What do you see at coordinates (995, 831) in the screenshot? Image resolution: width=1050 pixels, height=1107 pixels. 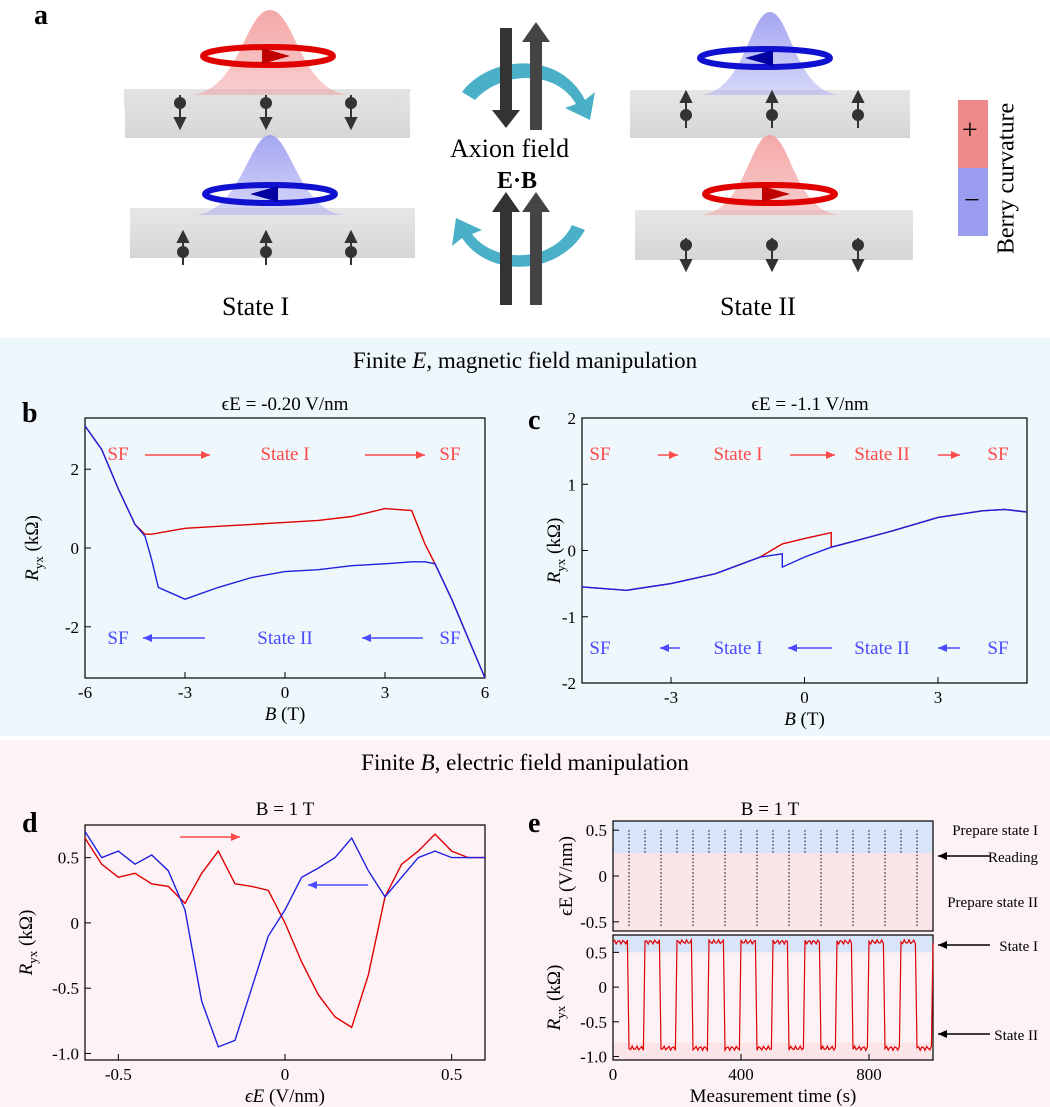 I see `right-label: Prepare state I` at bounding box center [995, 831].